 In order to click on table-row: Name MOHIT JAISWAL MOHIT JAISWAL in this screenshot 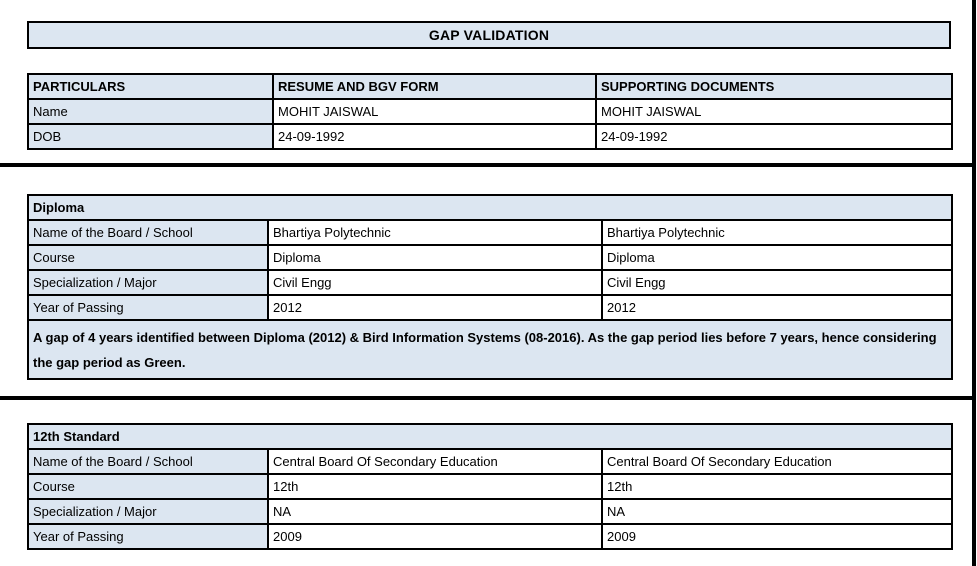, I will do `click(490, 111)`.